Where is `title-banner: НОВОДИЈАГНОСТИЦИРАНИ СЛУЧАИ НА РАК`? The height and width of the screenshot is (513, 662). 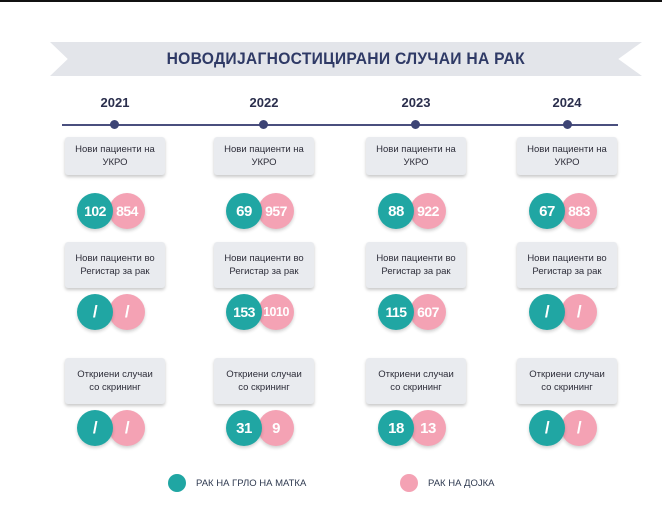 title-banner: НОВОДИЈАГНОСТИЦИРАНИ СЛУЧАИ НА РАК is located at coordinates (346, 59).